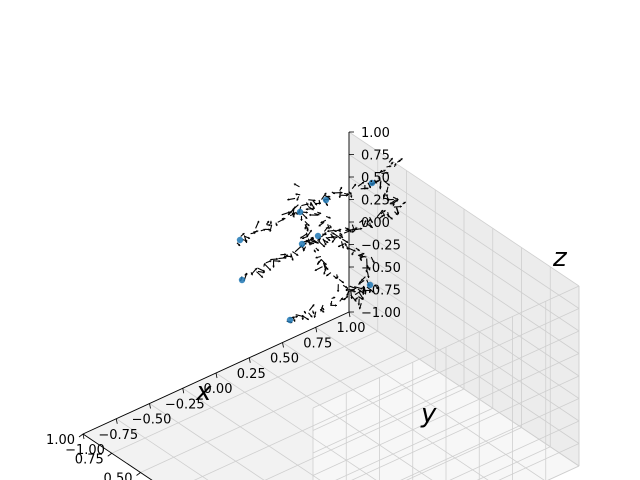  I want to click on y-axis-label: y, so click(428, 414).